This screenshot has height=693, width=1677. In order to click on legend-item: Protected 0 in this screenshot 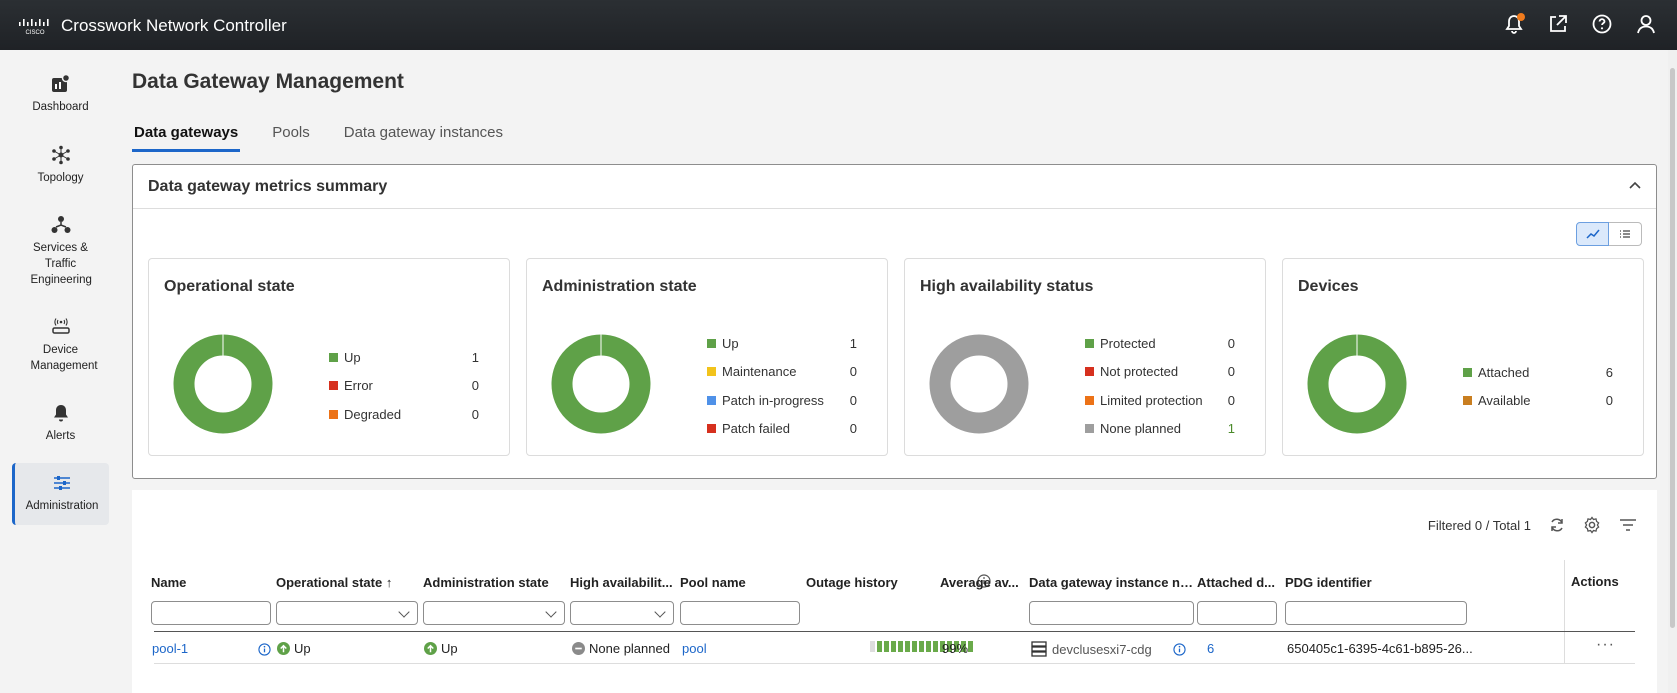, I will do `click(1160, 343)`.